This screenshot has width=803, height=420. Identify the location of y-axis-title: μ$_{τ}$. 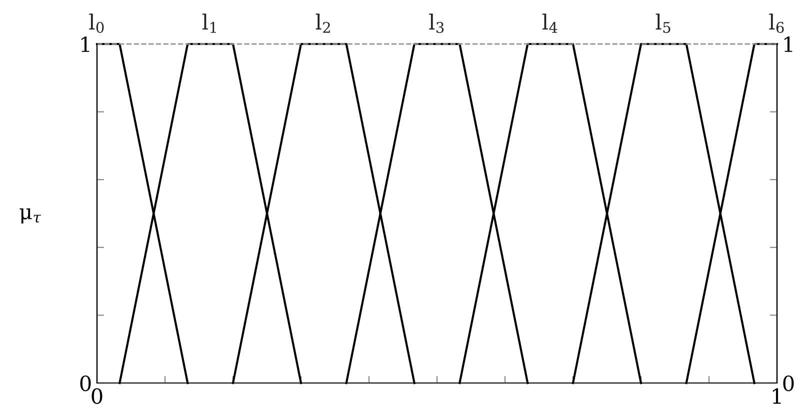
(31, 216).